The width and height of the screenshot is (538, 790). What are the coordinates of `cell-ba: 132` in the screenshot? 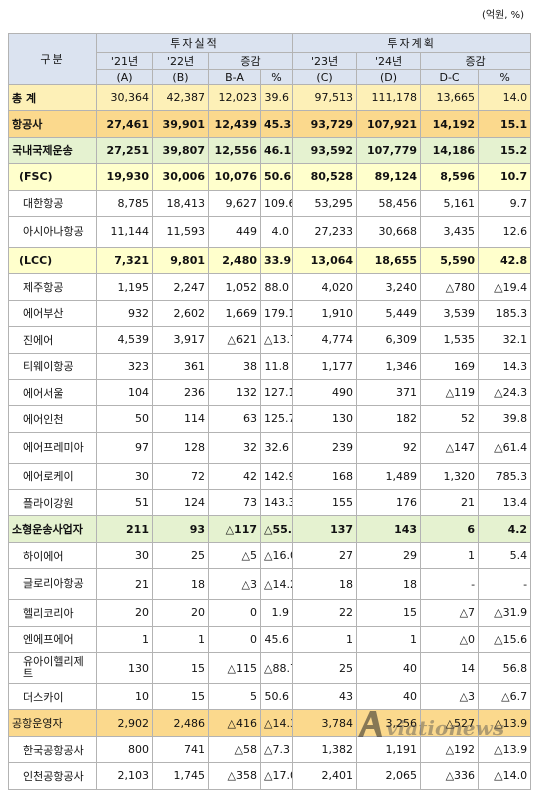 It's located at (234, 392).